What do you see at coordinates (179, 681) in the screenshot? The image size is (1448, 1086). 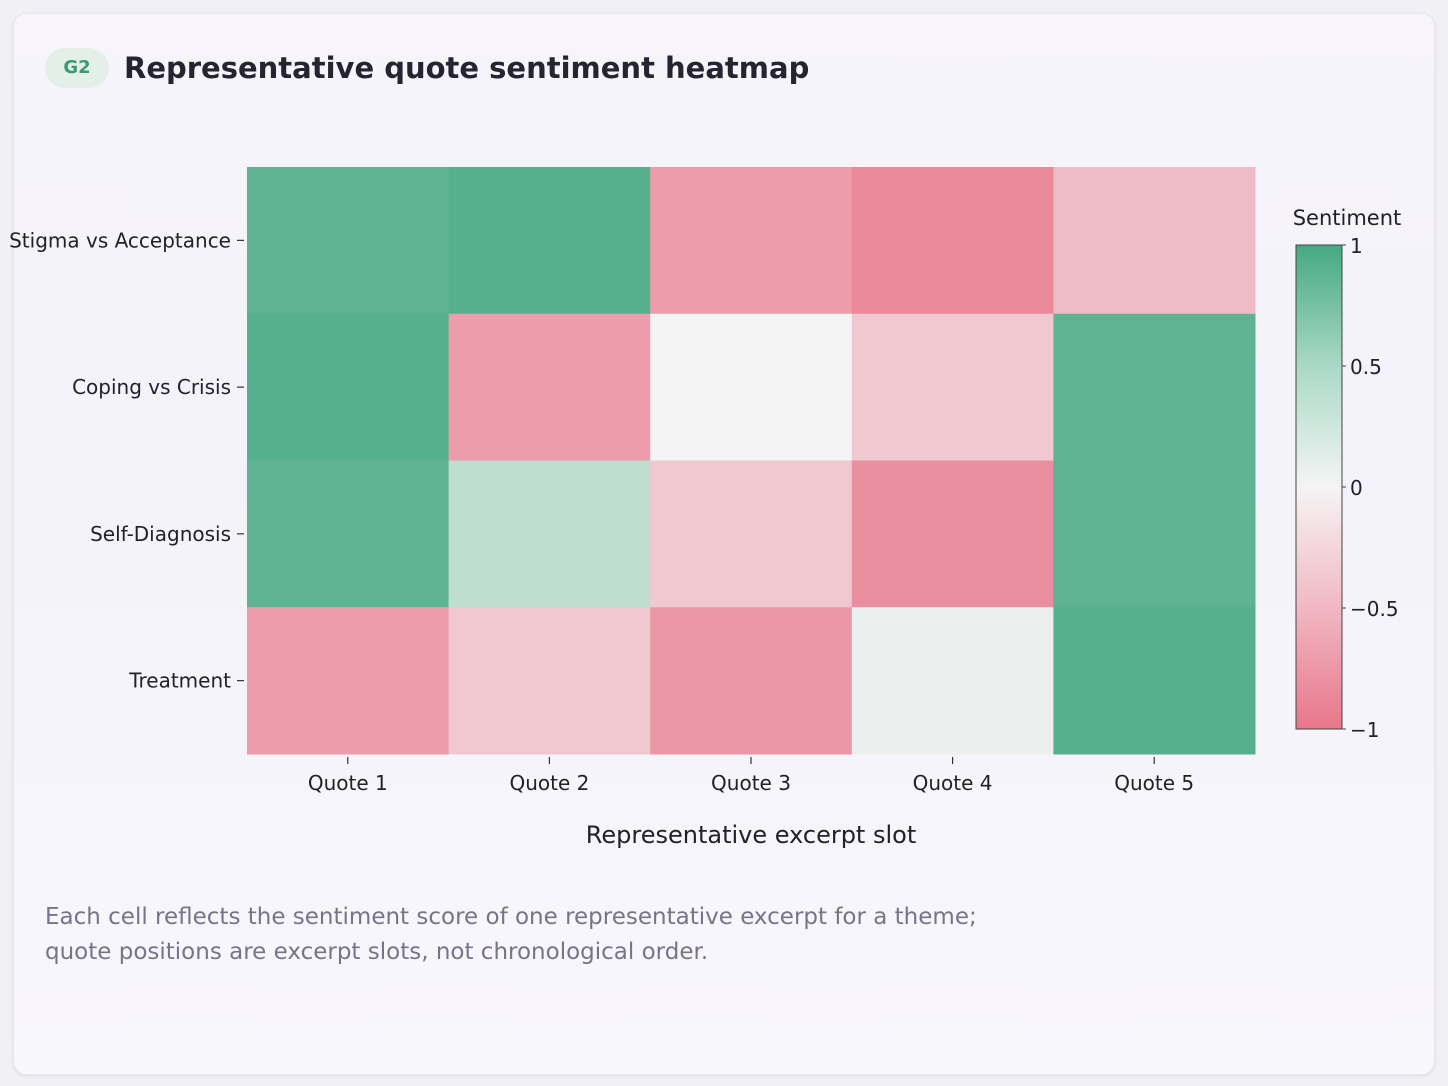 I see `y-tick-label: Treatment` at bounding box center [179, 681].